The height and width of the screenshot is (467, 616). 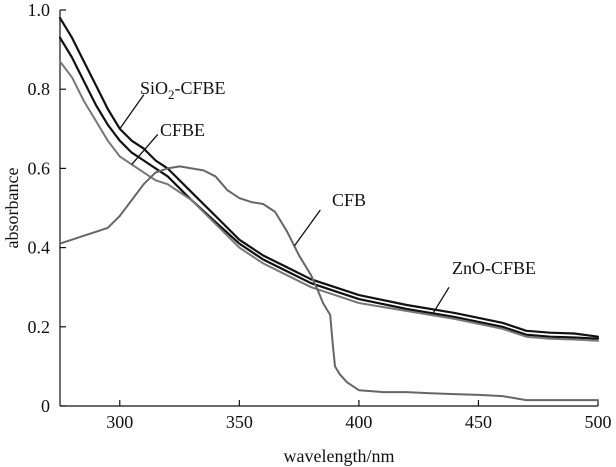 What do you see at coordinates (183, 90) in the screenshot?
I see `annotation-label-sio2-cfbe: SiO2-CFBE` at bounding box center [183, 90].